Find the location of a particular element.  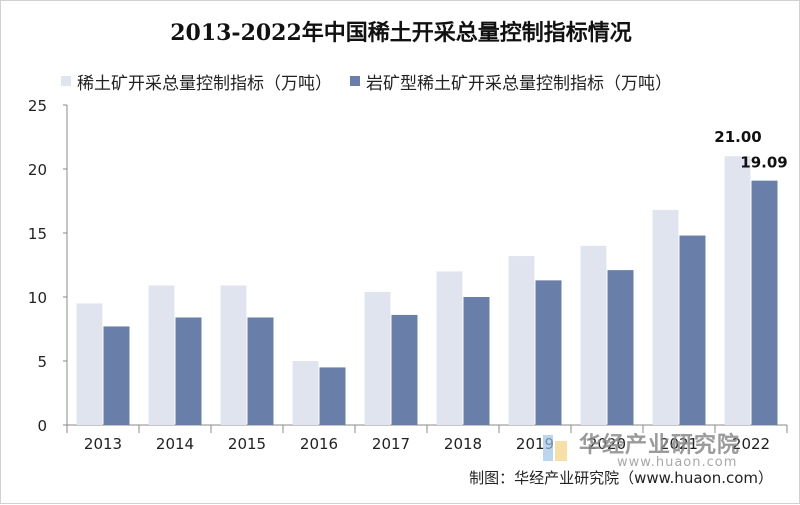

x-tick-label: 2016 is located at coordinates (319, 444).